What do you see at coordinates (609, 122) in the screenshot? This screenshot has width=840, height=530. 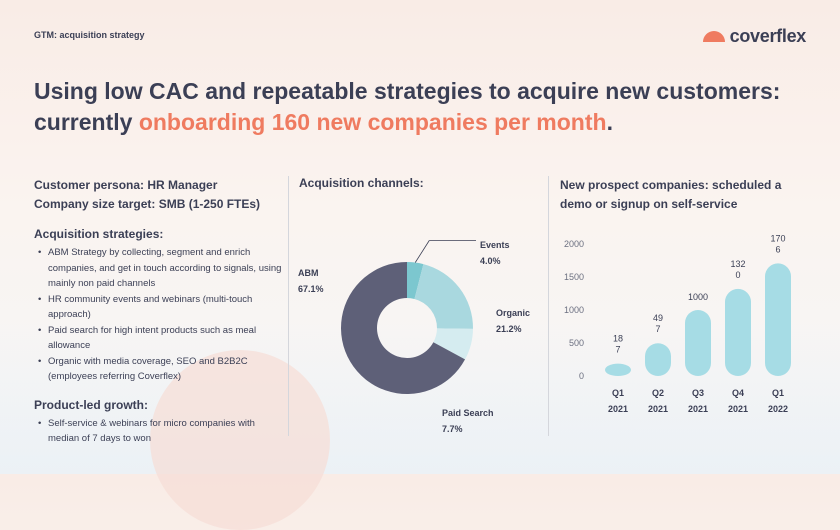 I see `headline-suffix: .` at bounding box center [609, 122].